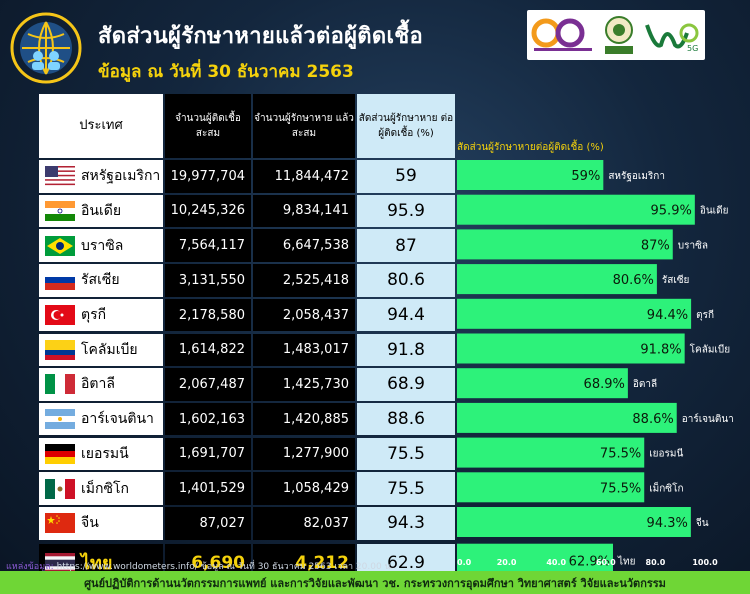 The image size is (750, 594). What do you see at coordinates (406, 419) in the screenshot?
I see `rate-cell: 88.6` at bounding box center [406, 419].